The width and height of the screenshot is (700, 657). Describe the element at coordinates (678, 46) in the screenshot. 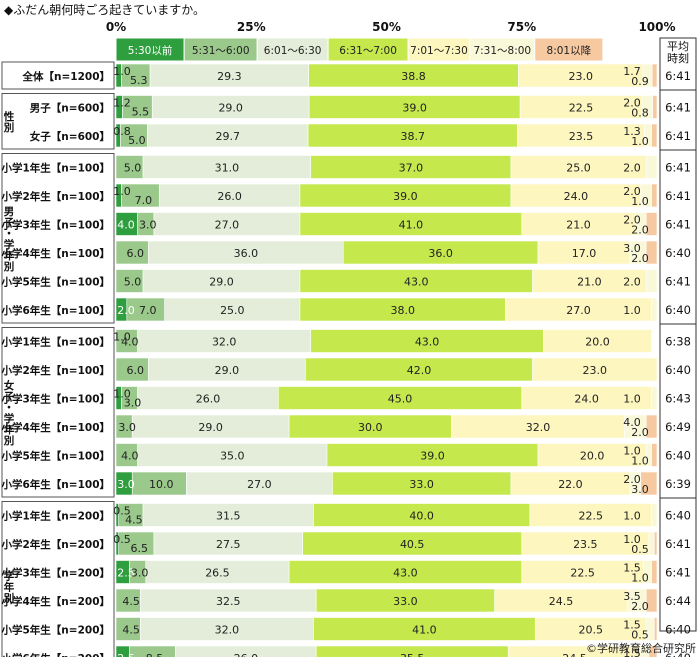

I see `average-header-line1: 平均` at that location.